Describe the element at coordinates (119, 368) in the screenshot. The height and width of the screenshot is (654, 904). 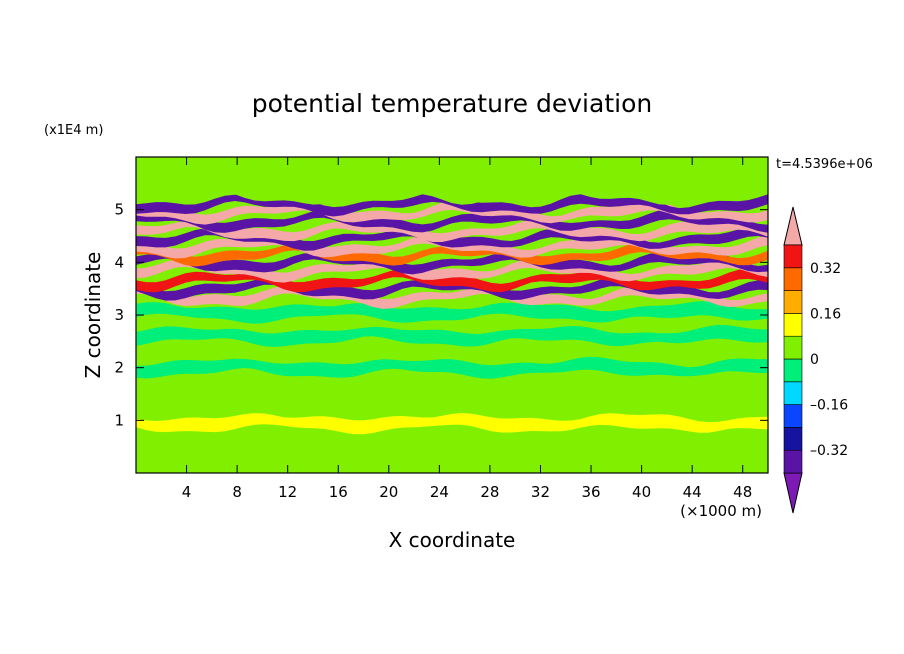
I see `y-tick-label: 2` at that location.